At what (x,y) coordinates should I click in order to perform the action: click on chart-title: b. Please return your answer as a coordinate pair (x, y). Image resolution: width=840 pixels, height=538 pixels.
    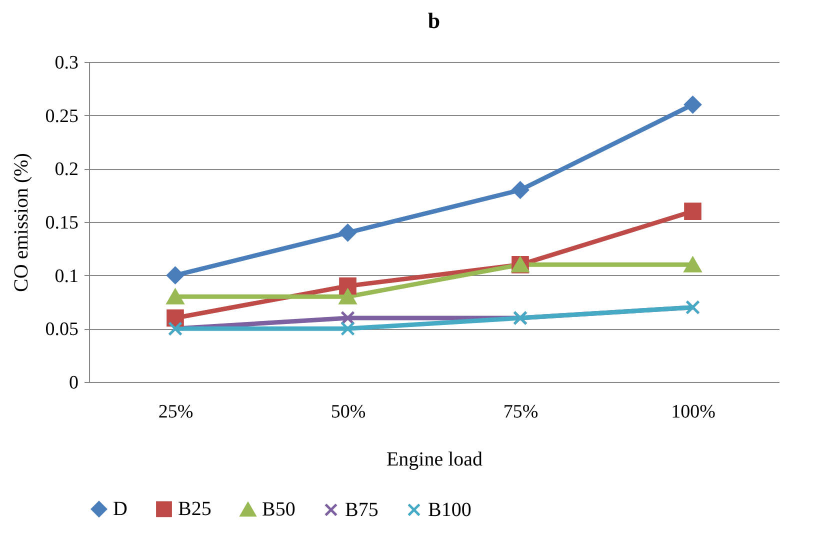
    Looking at the image, I should click on (434, 20).